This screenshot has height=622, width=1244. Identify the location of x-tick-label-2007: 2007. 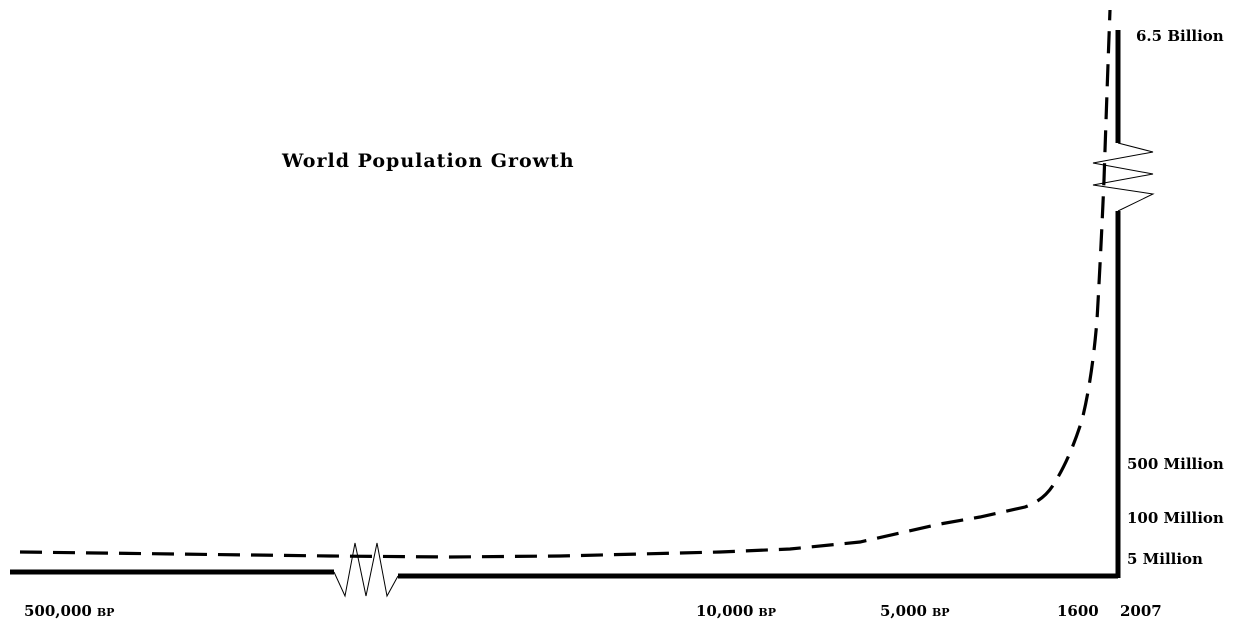
(1141, 611).